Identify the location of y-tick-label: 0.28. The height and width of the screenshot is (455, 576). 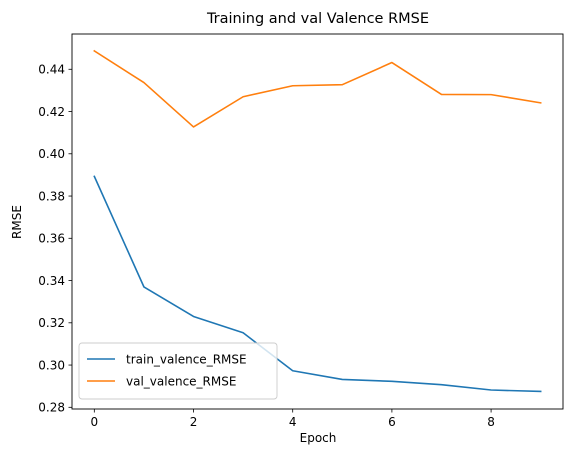
(51, 408).